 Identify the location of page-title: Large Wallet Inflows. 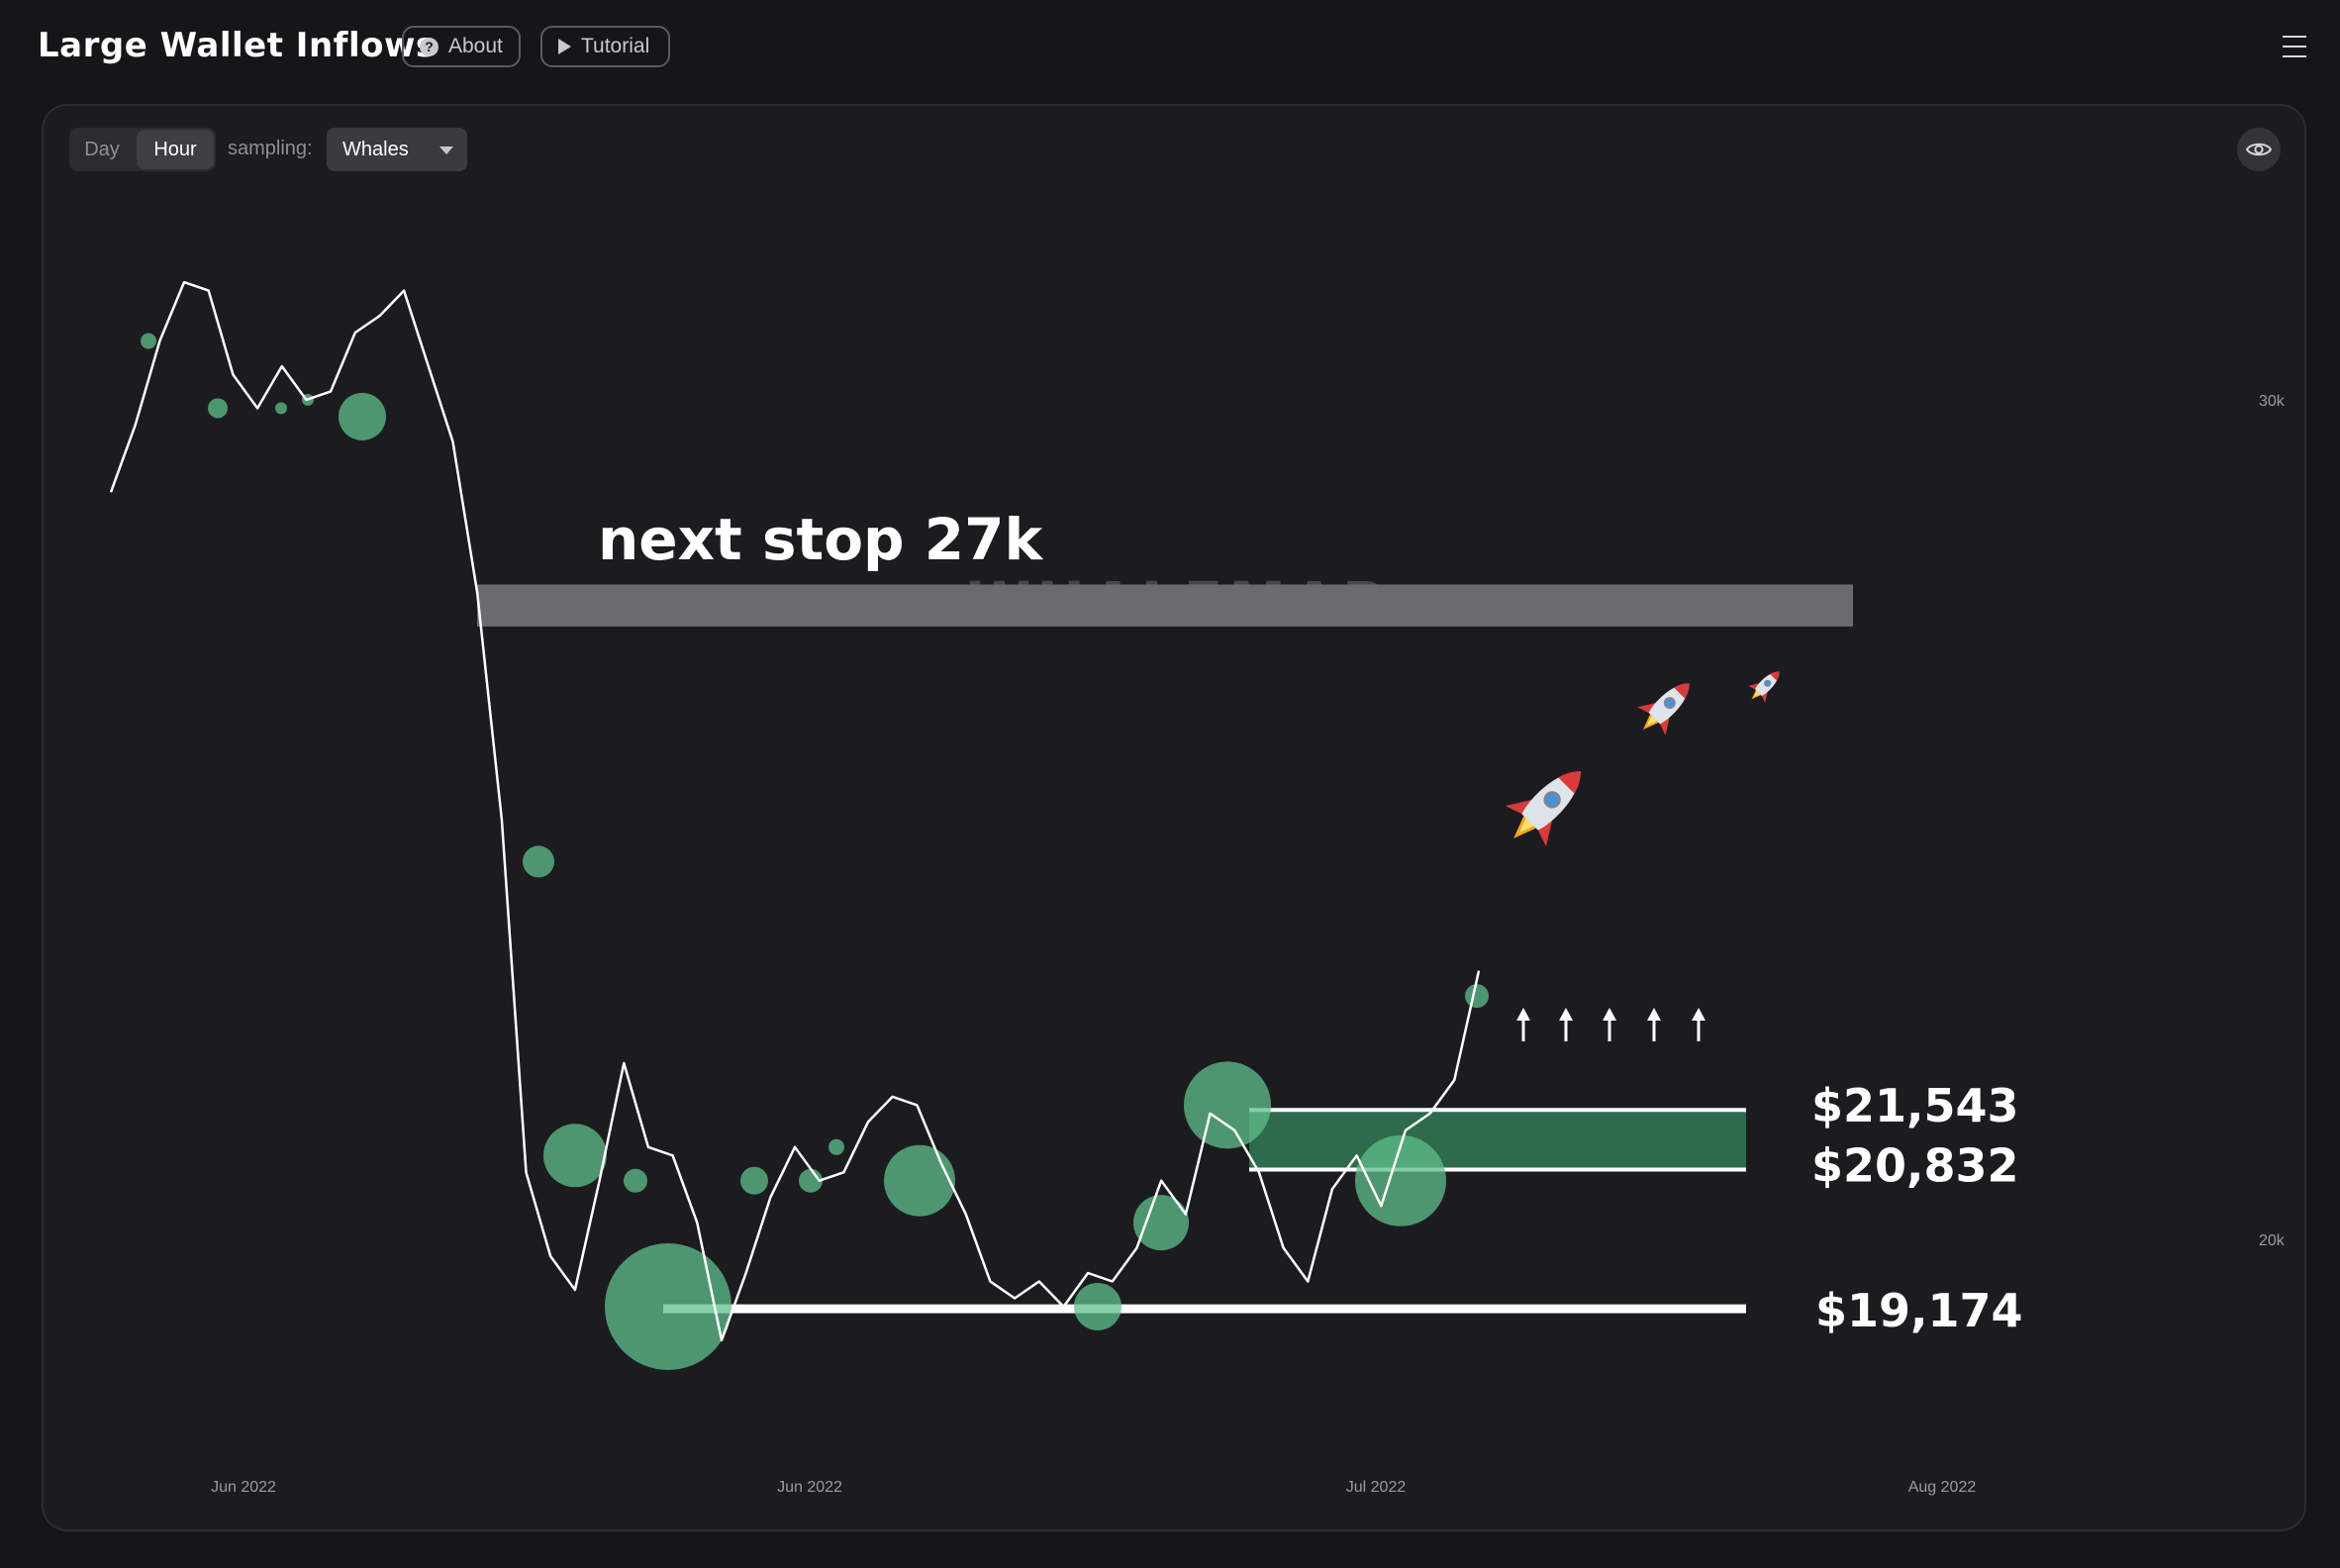
(237, 45).